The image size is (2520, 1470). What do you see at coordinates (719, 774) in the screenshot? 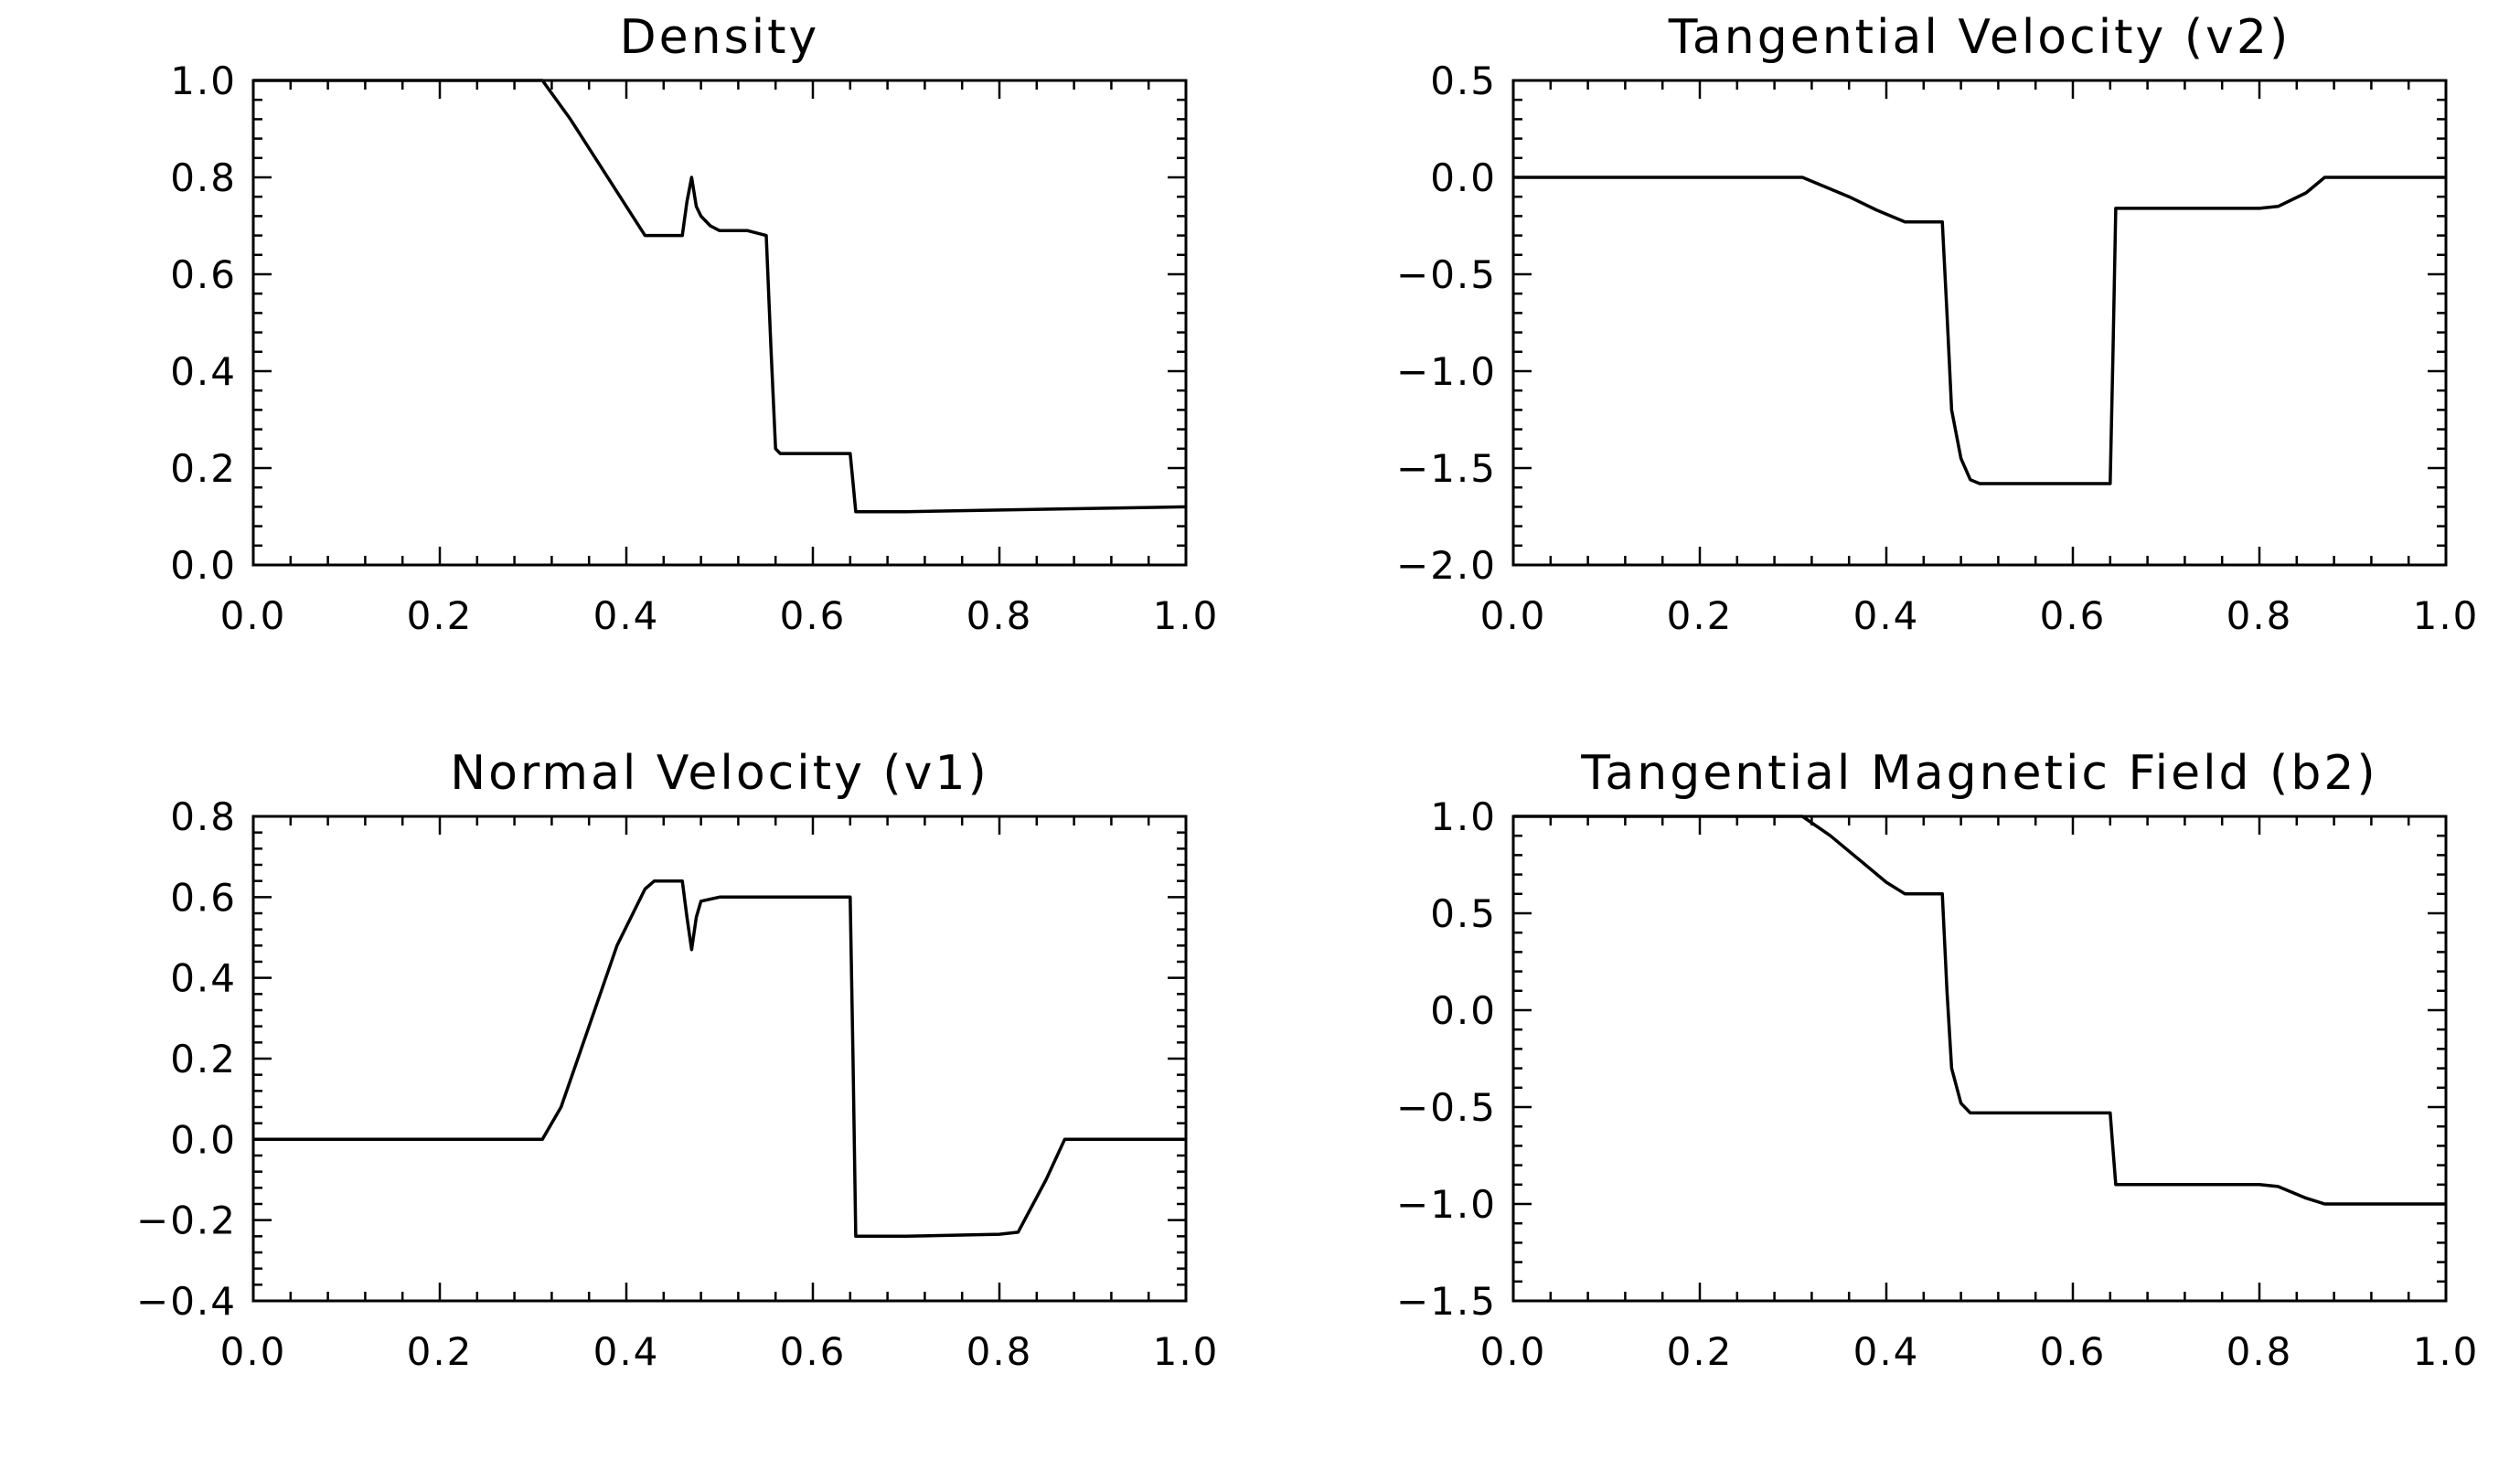
I see `chart-title: Normal Velocity (v1)` at bounding box center [719, 774].